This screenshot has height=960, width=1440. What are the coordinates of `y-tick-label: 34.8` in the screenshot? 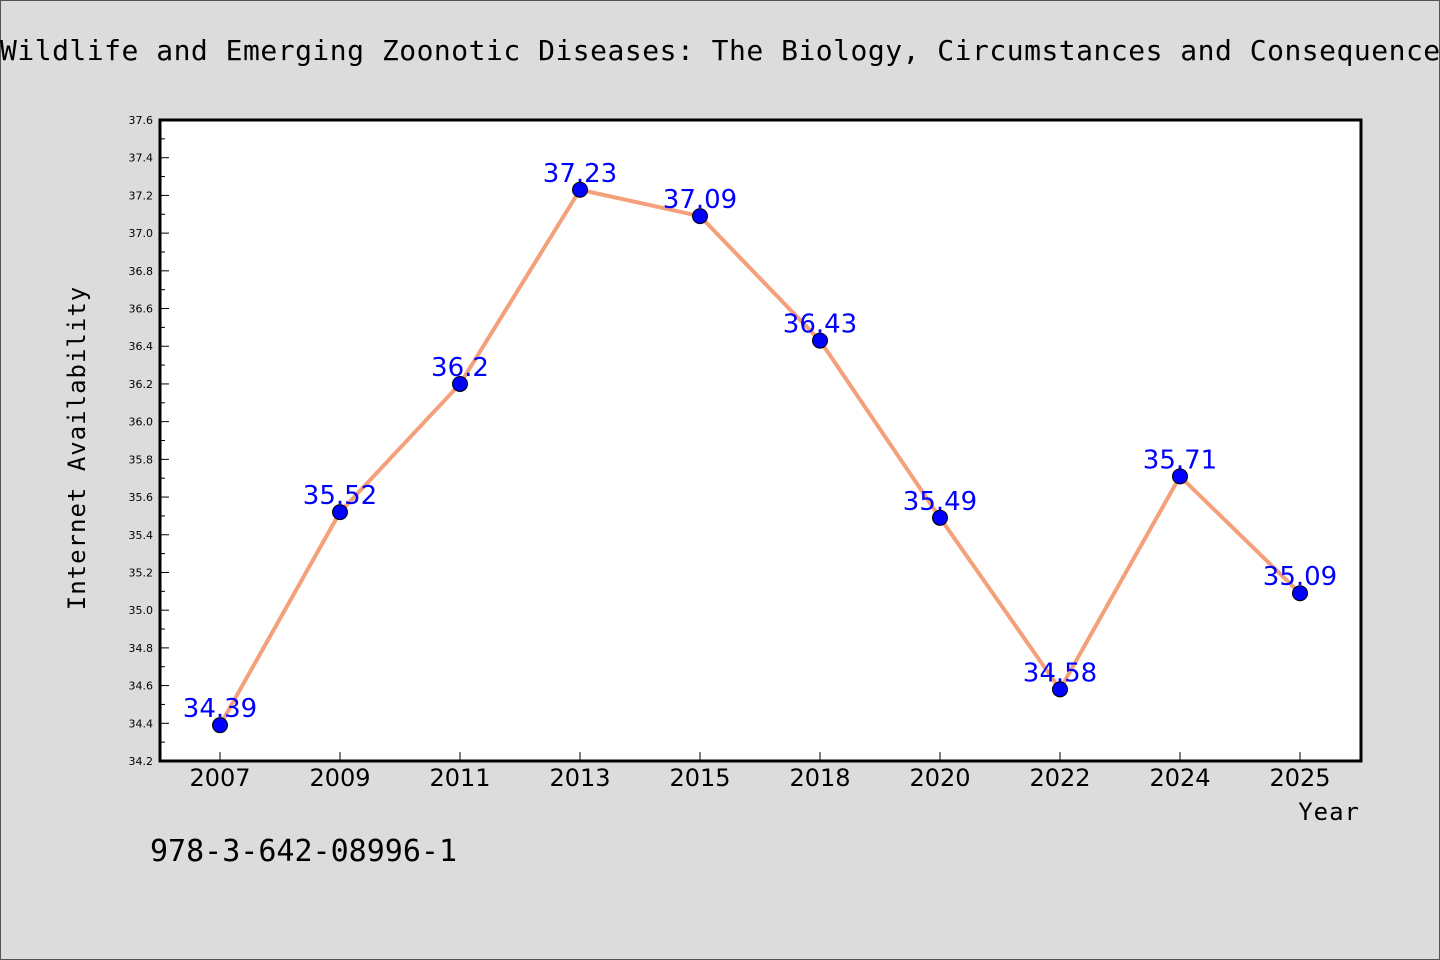 It's located at (141, 648).